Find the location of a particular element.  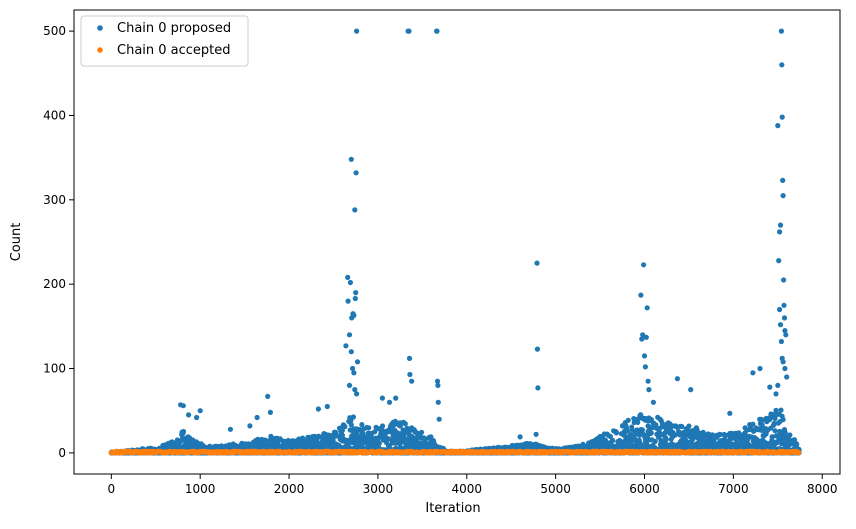

y-tick-label: 400 is located at coordinates (54, 115).